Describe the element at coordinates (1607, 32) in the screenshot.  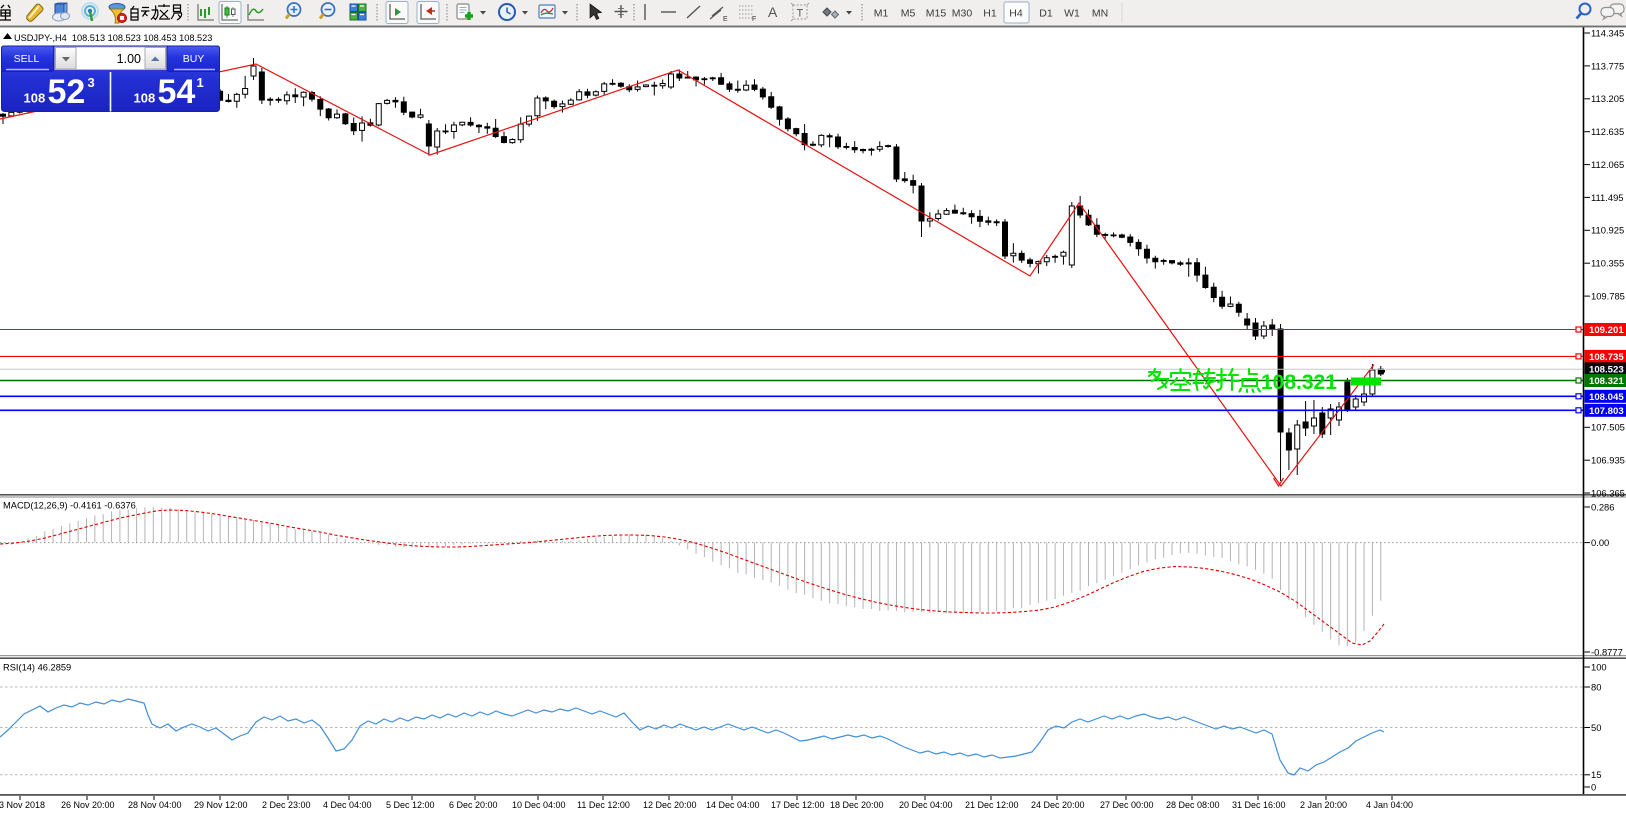
I see `svg-text: 114.345` at that location.